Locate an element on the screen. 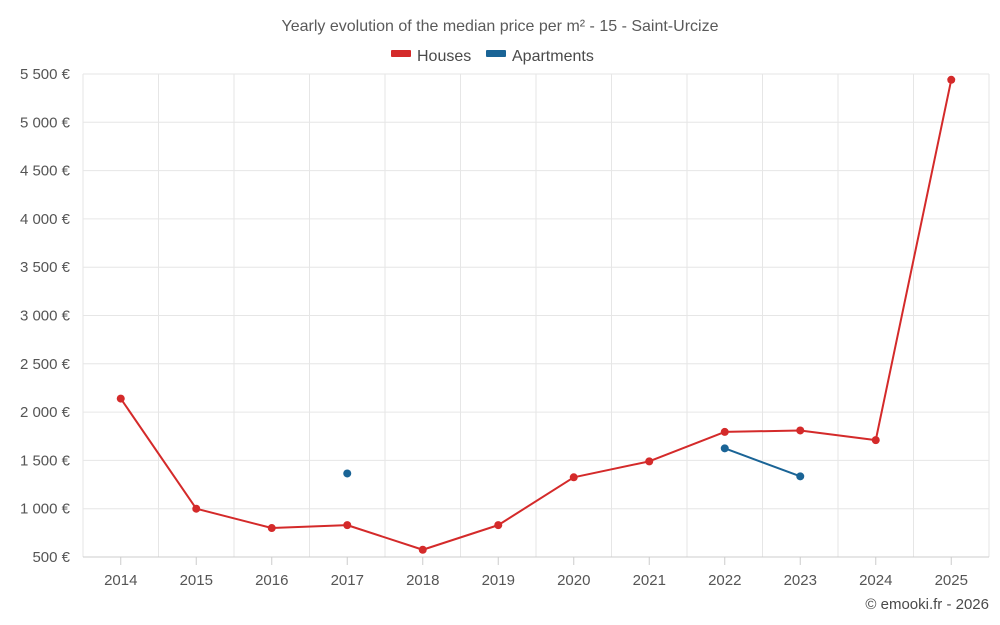  x-tick-label: 2022 is located at coordinates (724, 580).